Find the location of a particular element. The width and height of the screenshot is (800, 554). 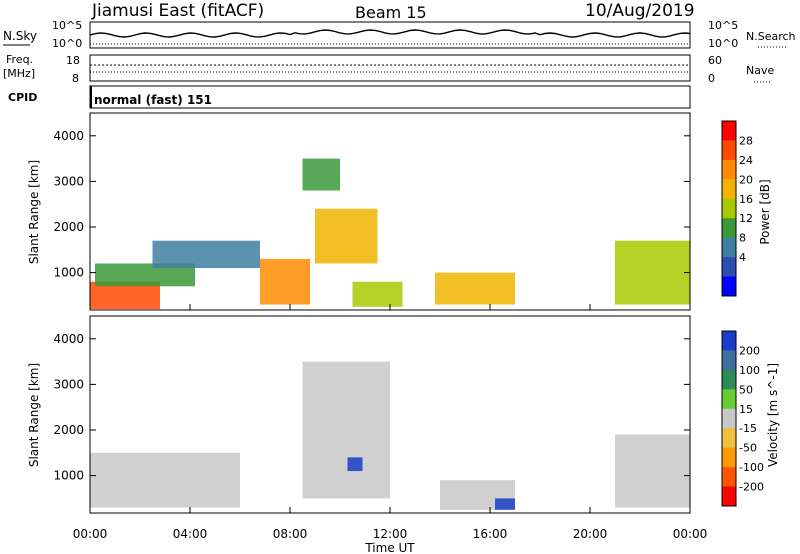

noise-tick-bottom-right: 10^0 is located at coordinates (723, 43).